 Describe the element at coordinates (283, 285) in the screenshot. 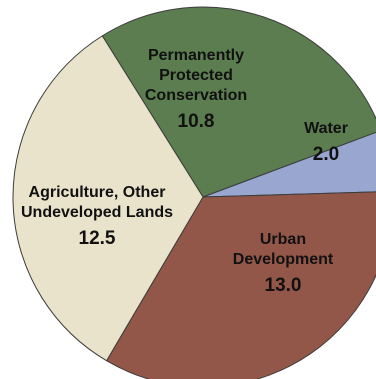

I see `slice-value-2: 13.0` at that location.